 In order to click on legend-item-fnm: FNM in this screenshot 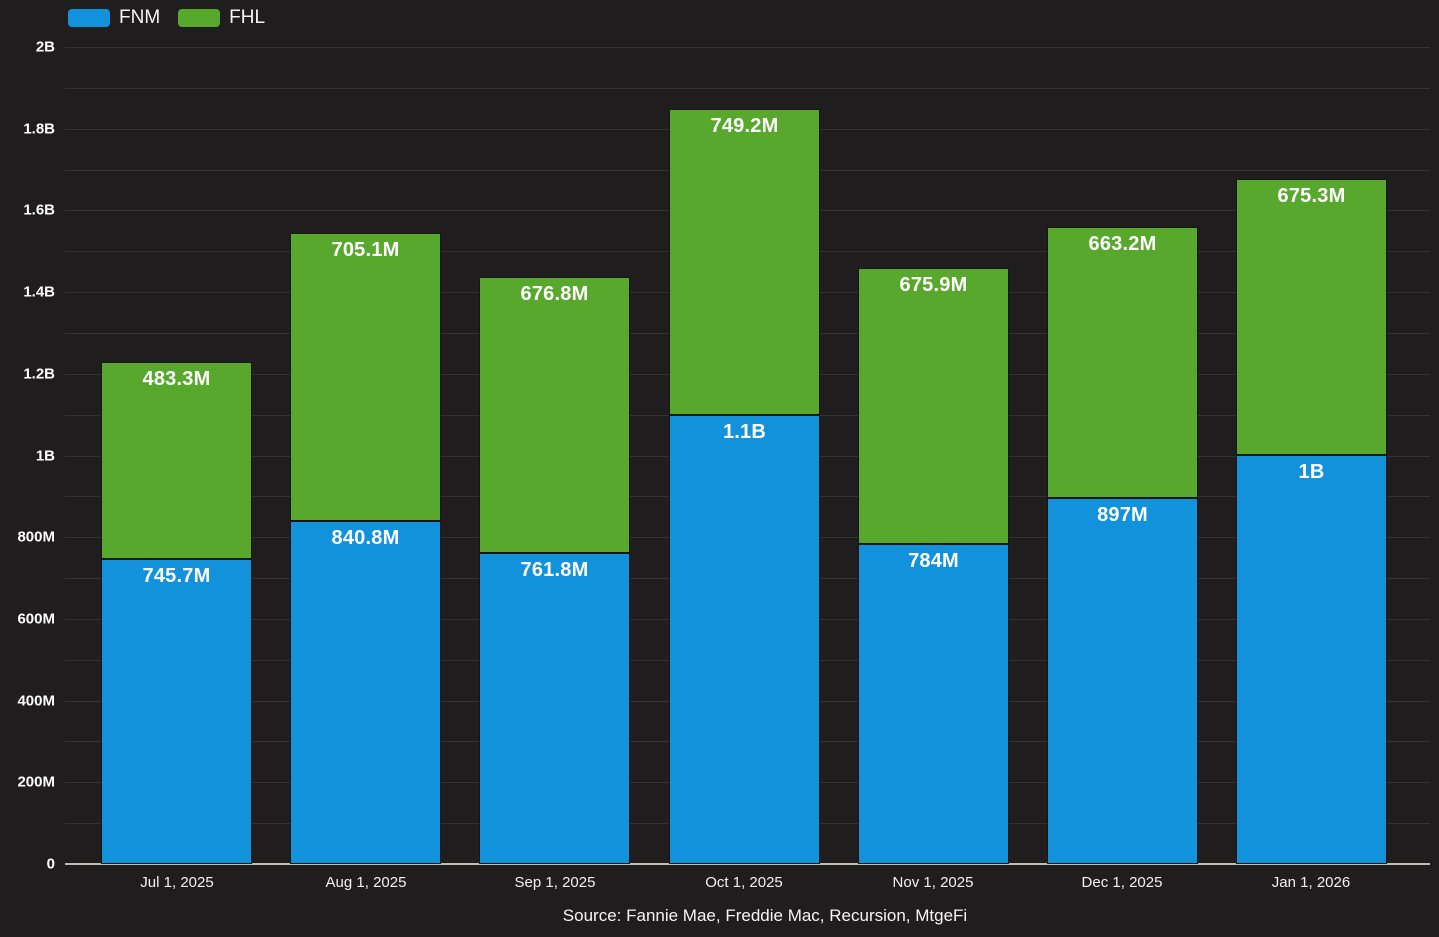, I will do `click(114, 18)`.